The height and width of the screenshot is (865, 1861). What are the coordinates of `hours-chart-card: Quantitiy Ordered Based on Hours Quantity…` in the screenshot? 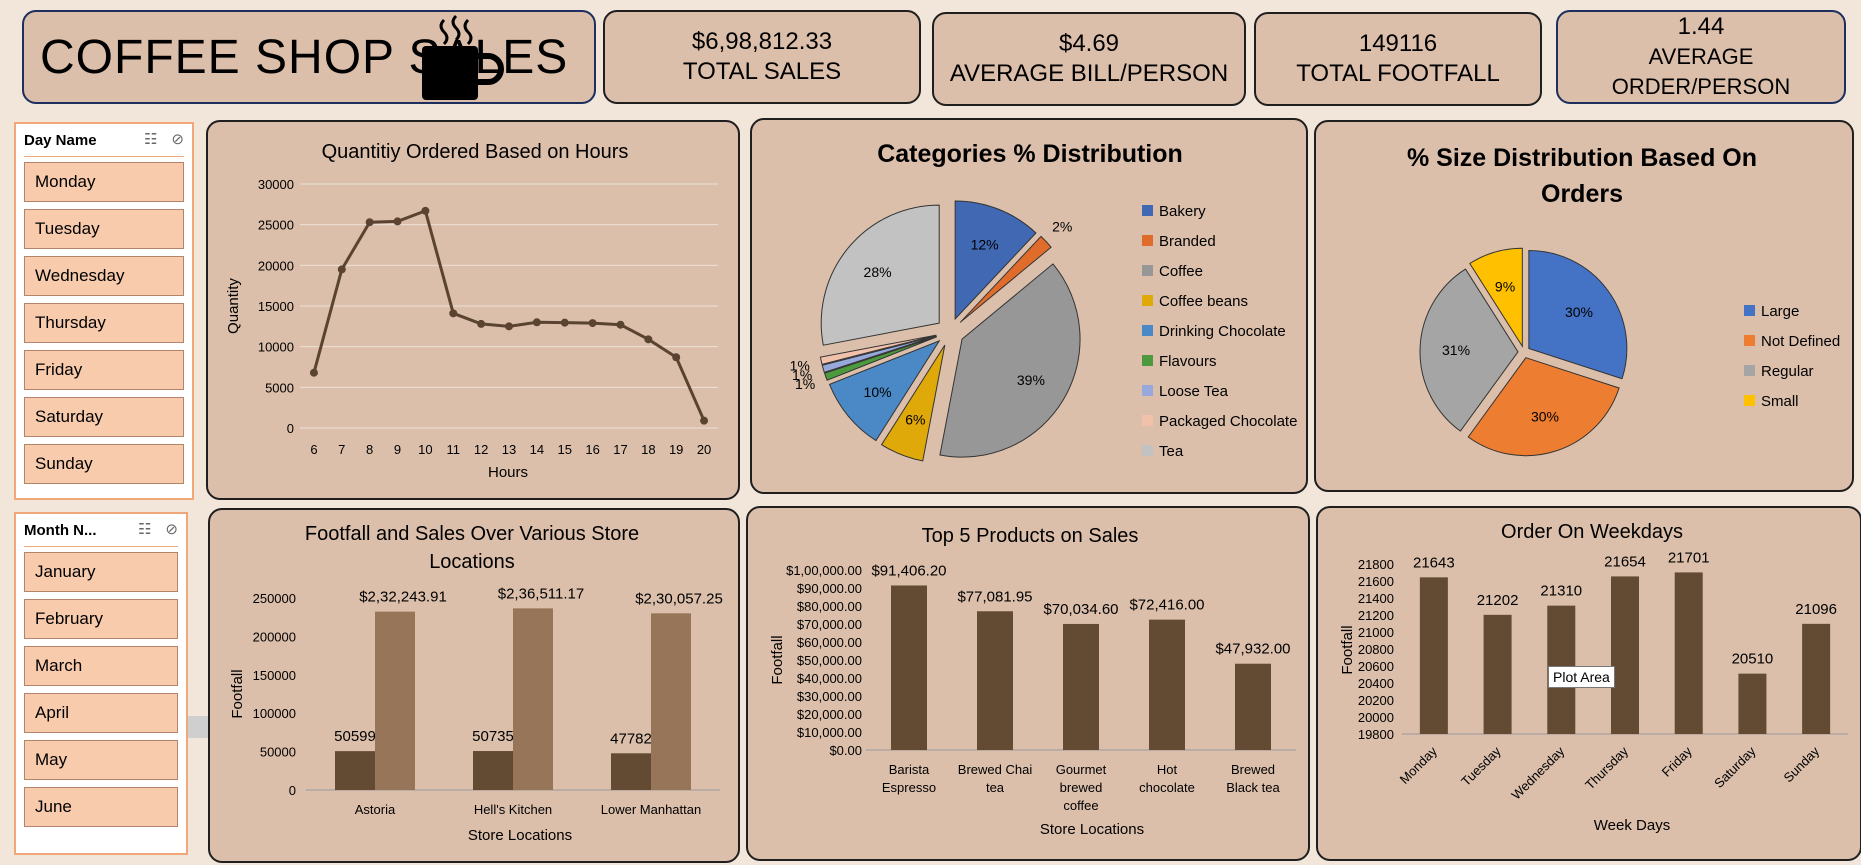 It's located at (473, 310).